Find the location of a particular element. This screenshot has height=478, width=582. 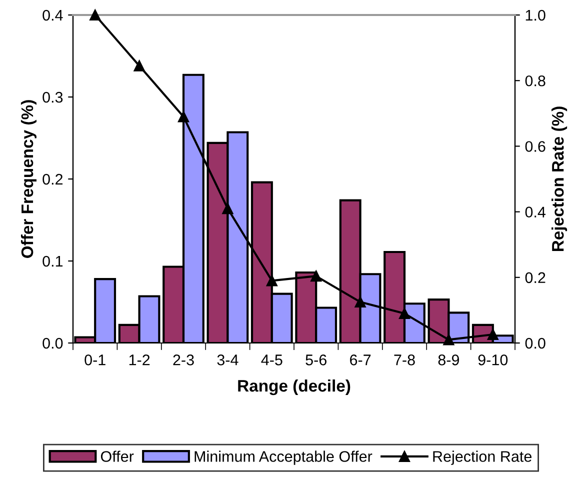

y2-tick-label: 0.4 is located at coordinates (535, 212).